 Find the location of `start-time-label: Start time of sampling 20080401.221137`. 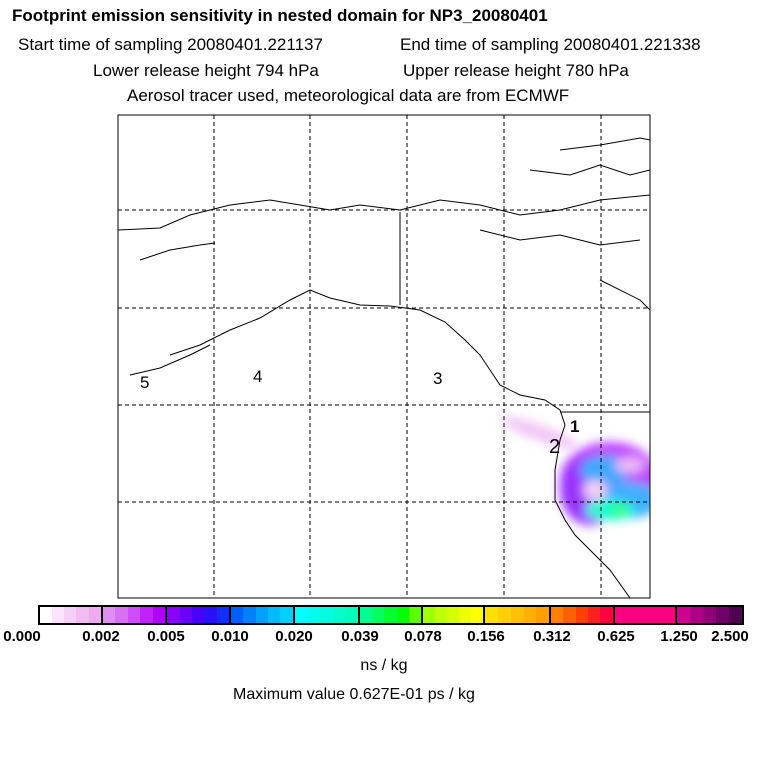

start-time-label: Start time of sampling 20080401.221137 is located at coordinates (170, 44).